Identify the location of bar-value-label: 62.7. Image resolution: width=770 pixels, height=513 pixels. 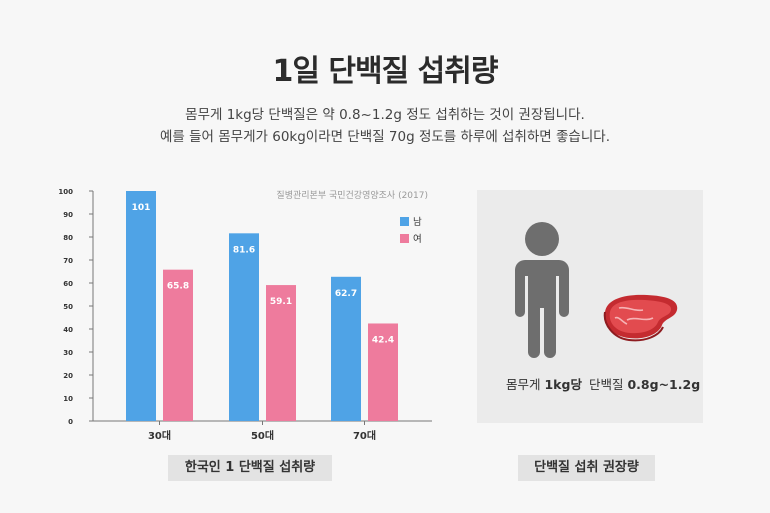
(346, 294).